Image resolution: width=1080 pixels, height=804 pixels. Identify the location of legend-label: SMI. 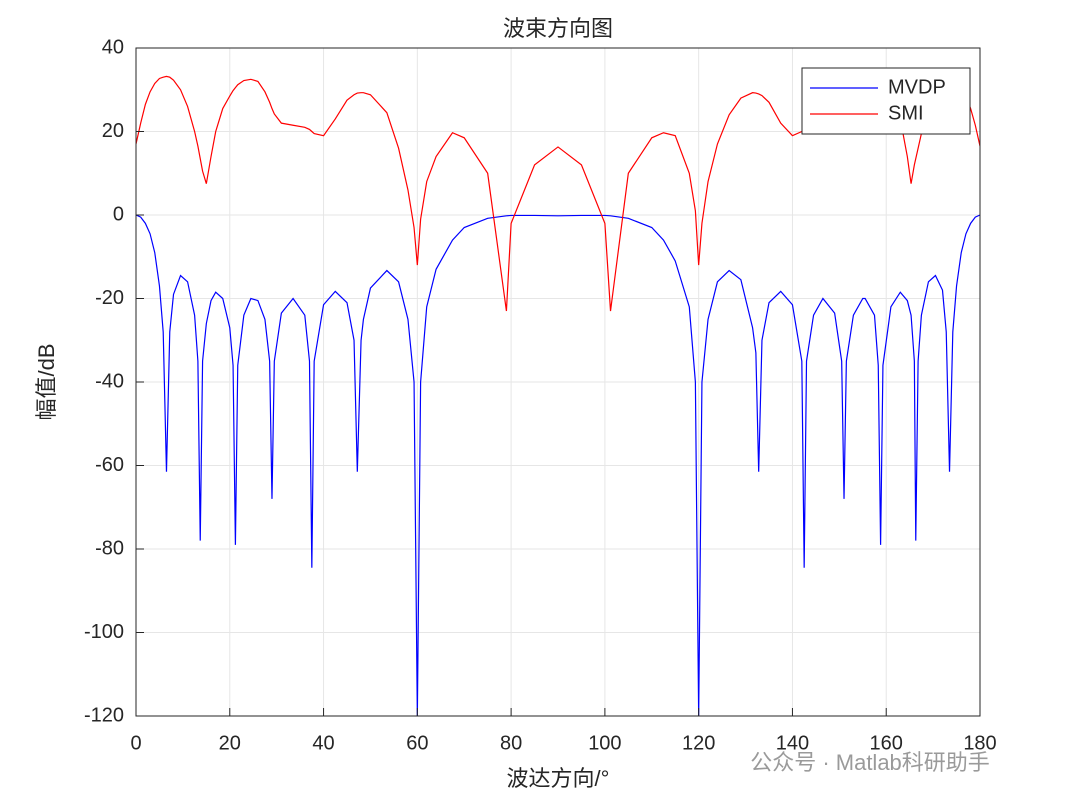
(906, 113).